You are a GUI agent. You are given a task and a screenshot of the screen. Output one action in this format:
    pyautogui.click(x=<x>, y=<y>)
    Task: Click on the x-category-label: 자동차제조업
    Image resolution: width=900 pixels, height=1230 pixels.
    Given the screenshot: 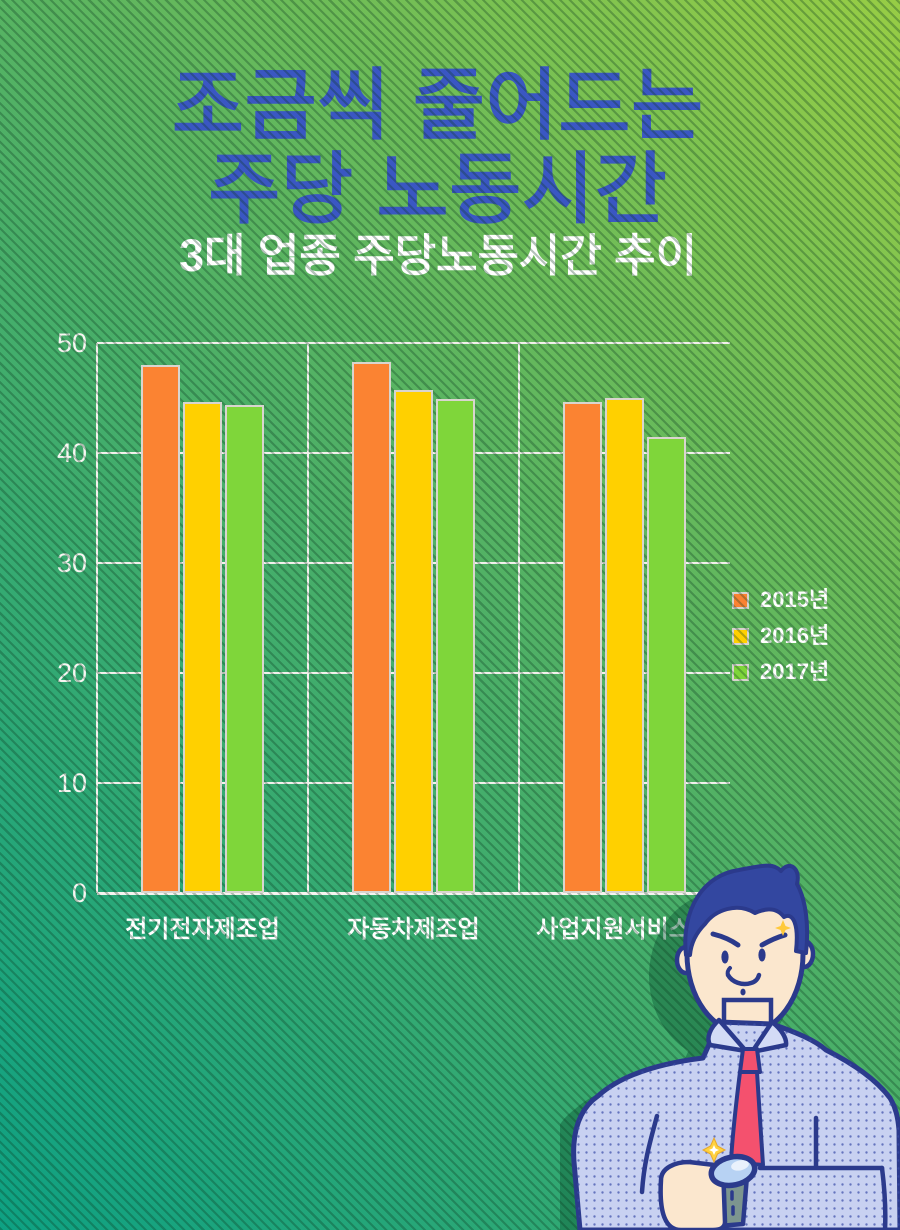 What is the action you would take?
    pyautogui.click(x=413, y=929)
    